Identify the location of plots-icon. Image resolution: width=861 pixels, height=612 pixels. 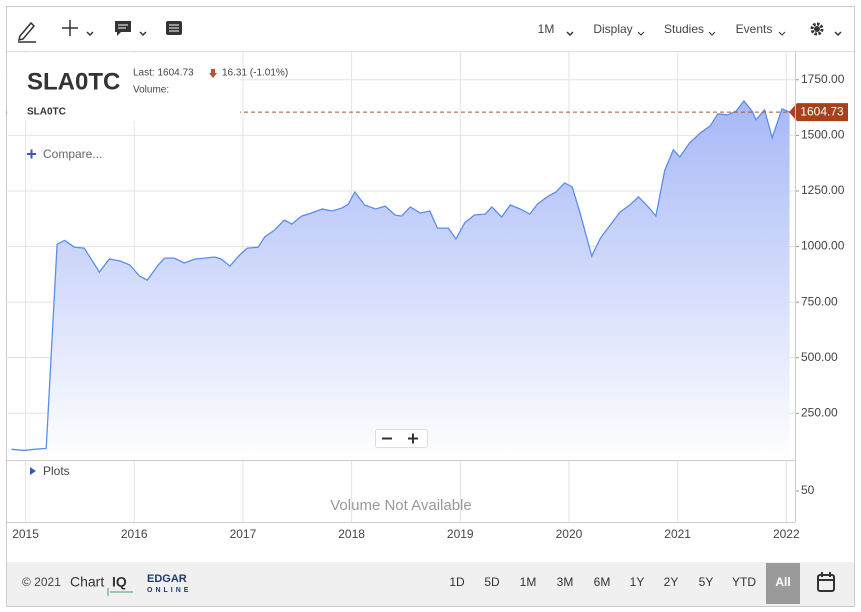
(33, 471).